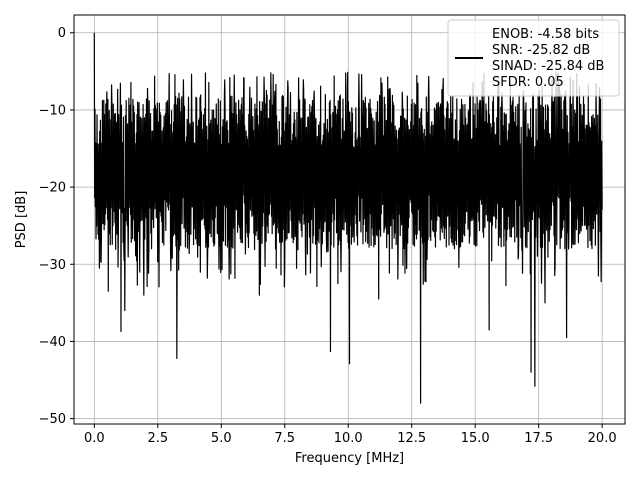 The image size is (640, 480). What do you see at coordinates (602, 438) in the screenshot?
I see `x-tick-label: 20.0` at bounding box center [602, 438].